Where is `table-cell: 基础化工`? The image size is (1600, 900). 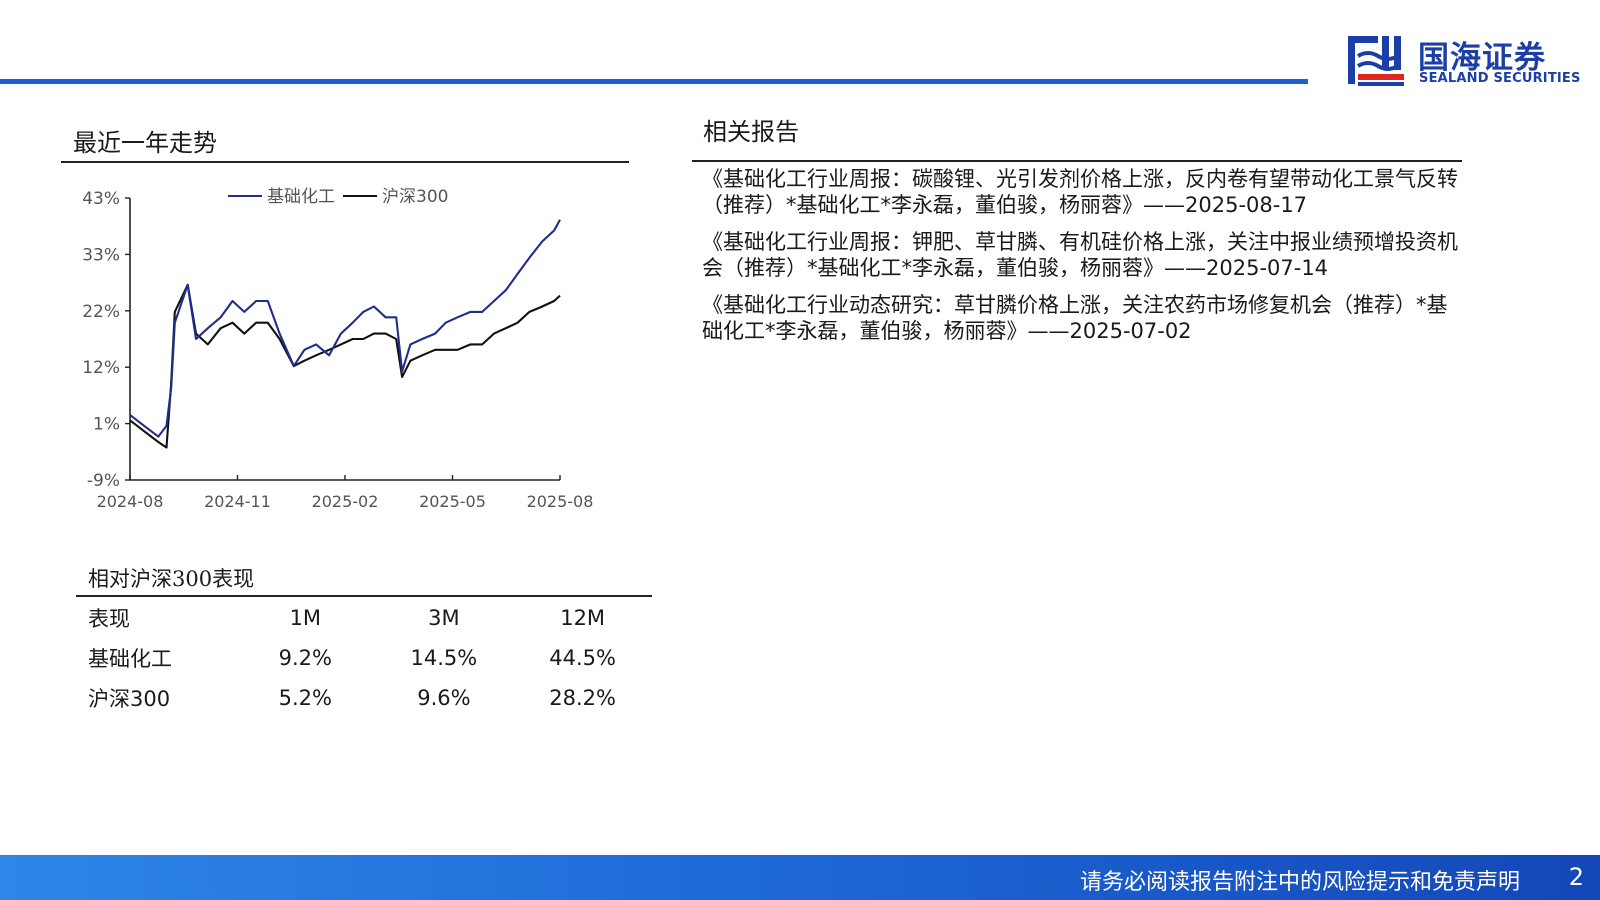 table-cell: 基础化工 is located at coordinates (130, 659).